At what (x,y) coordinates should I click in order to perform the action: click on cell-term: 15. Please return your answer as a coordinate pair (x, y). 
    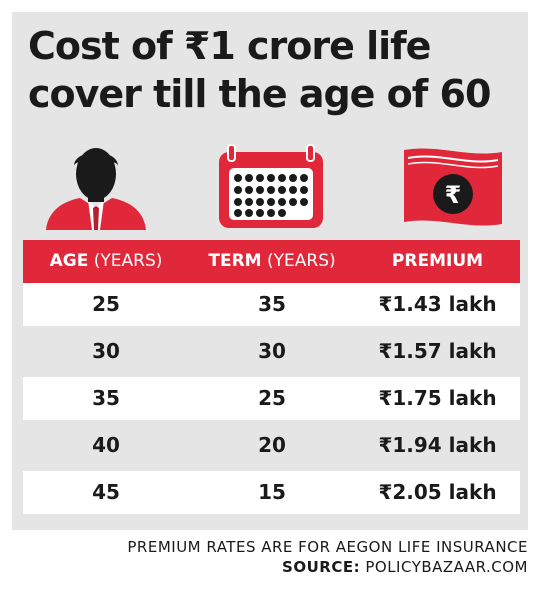
    Looking at the image, I should click on (272, 492).